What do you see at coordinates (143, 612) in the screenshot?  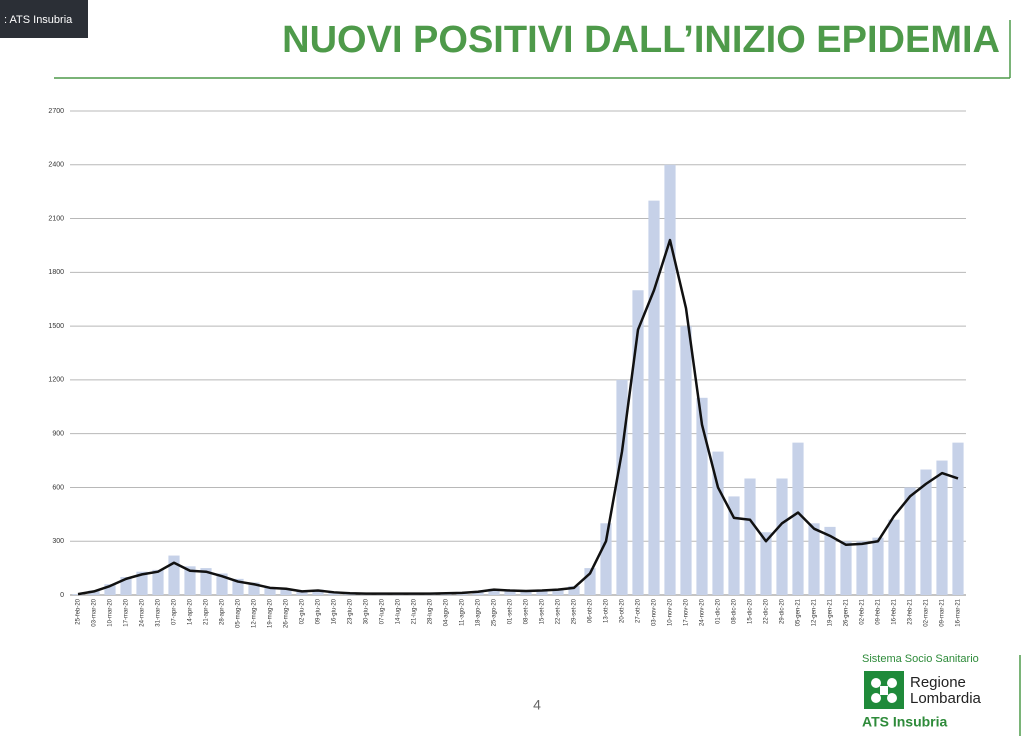 I see `x-tick-label: 24-mar-20` at bounding box center [143, 612].